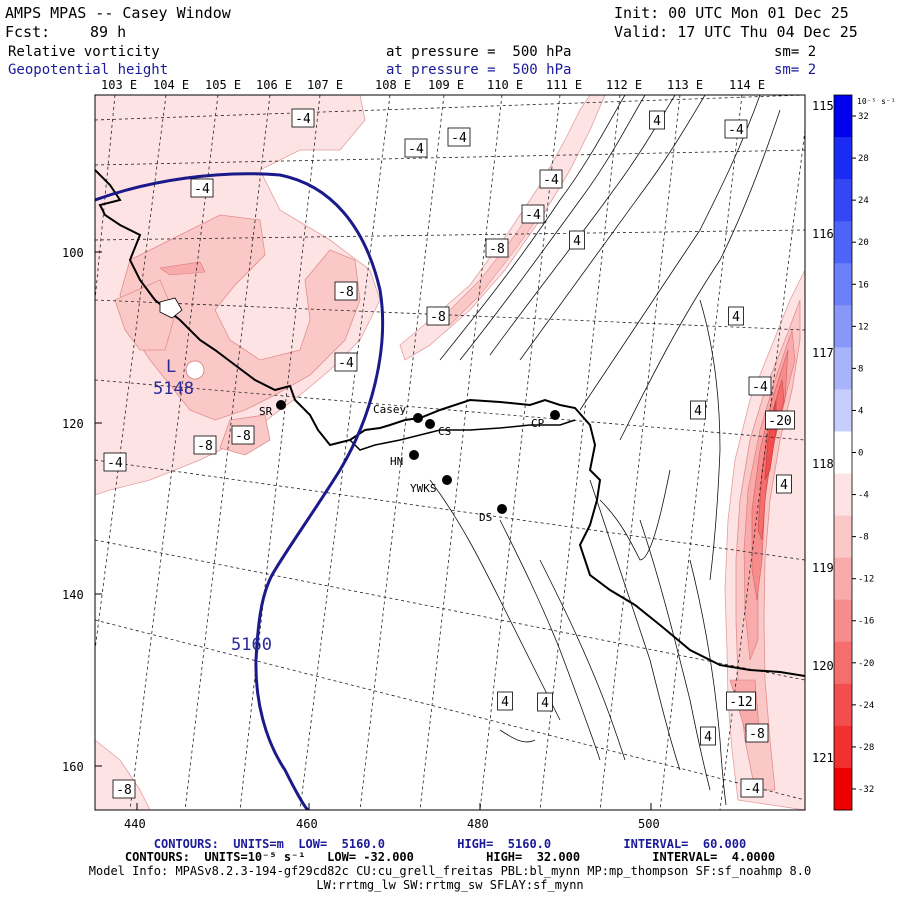 The width and height of the screenshot is (900, 900). What do you see at coordinates (173, 389) in the screenshot?
I see `height-low-value: 5148` at bounding box center [173, 389].